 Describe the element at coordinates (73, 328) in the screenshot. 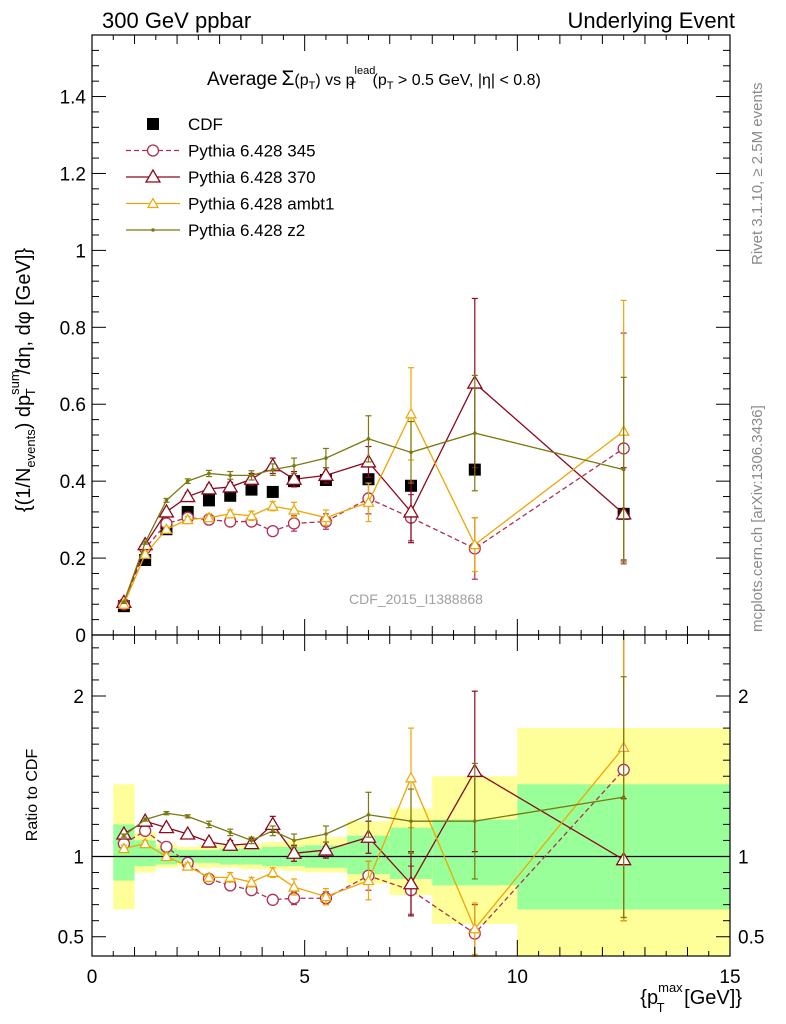

I see `main-y-tick-label: 0.8` at that location.